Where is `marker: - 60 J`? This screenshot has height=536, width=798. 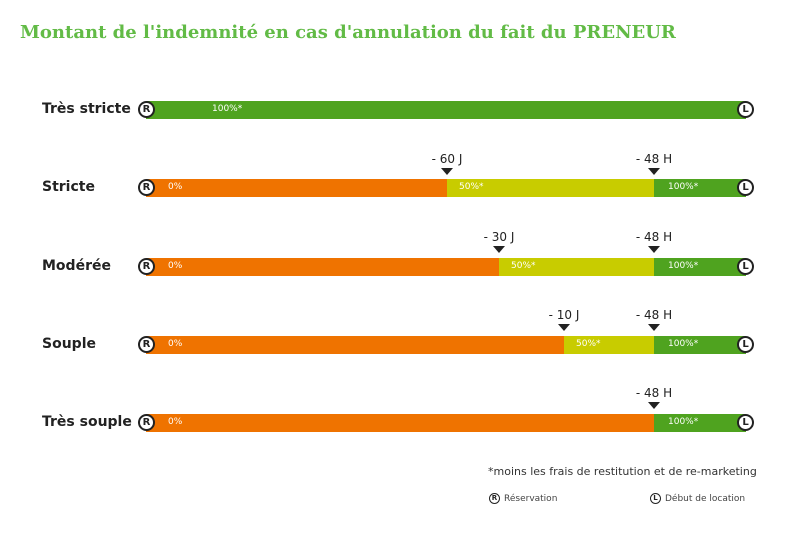 marker: - 60 J is located at coordinates (447, 163).